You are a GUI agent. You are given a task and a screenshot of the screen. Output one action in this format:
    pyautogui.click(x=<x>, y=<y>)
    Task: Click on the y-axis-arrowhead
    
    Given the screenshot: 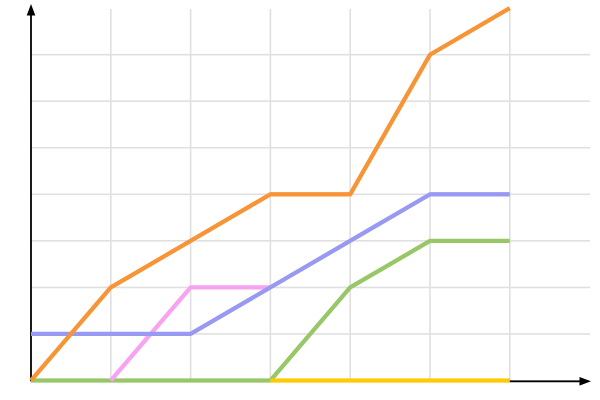 What is the action you would take?
    pyautogui.click(x=31, y=10)
    